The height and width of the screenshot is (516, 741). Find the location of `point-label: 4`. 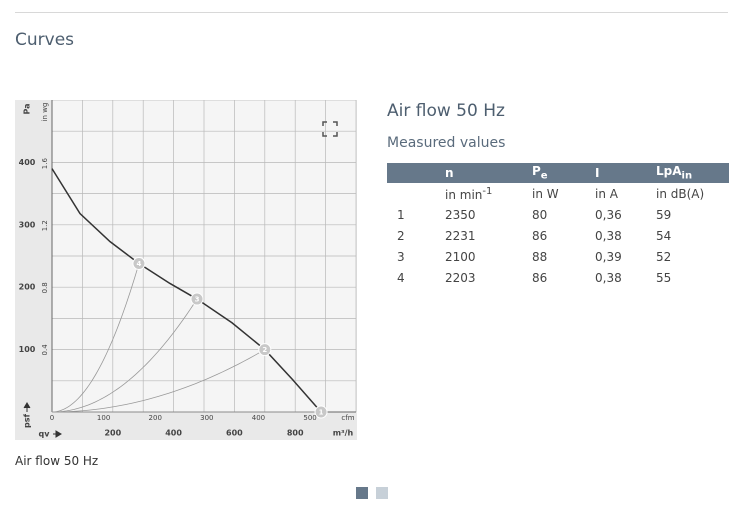

point-label: 4 is located at coordinates (139, 264).